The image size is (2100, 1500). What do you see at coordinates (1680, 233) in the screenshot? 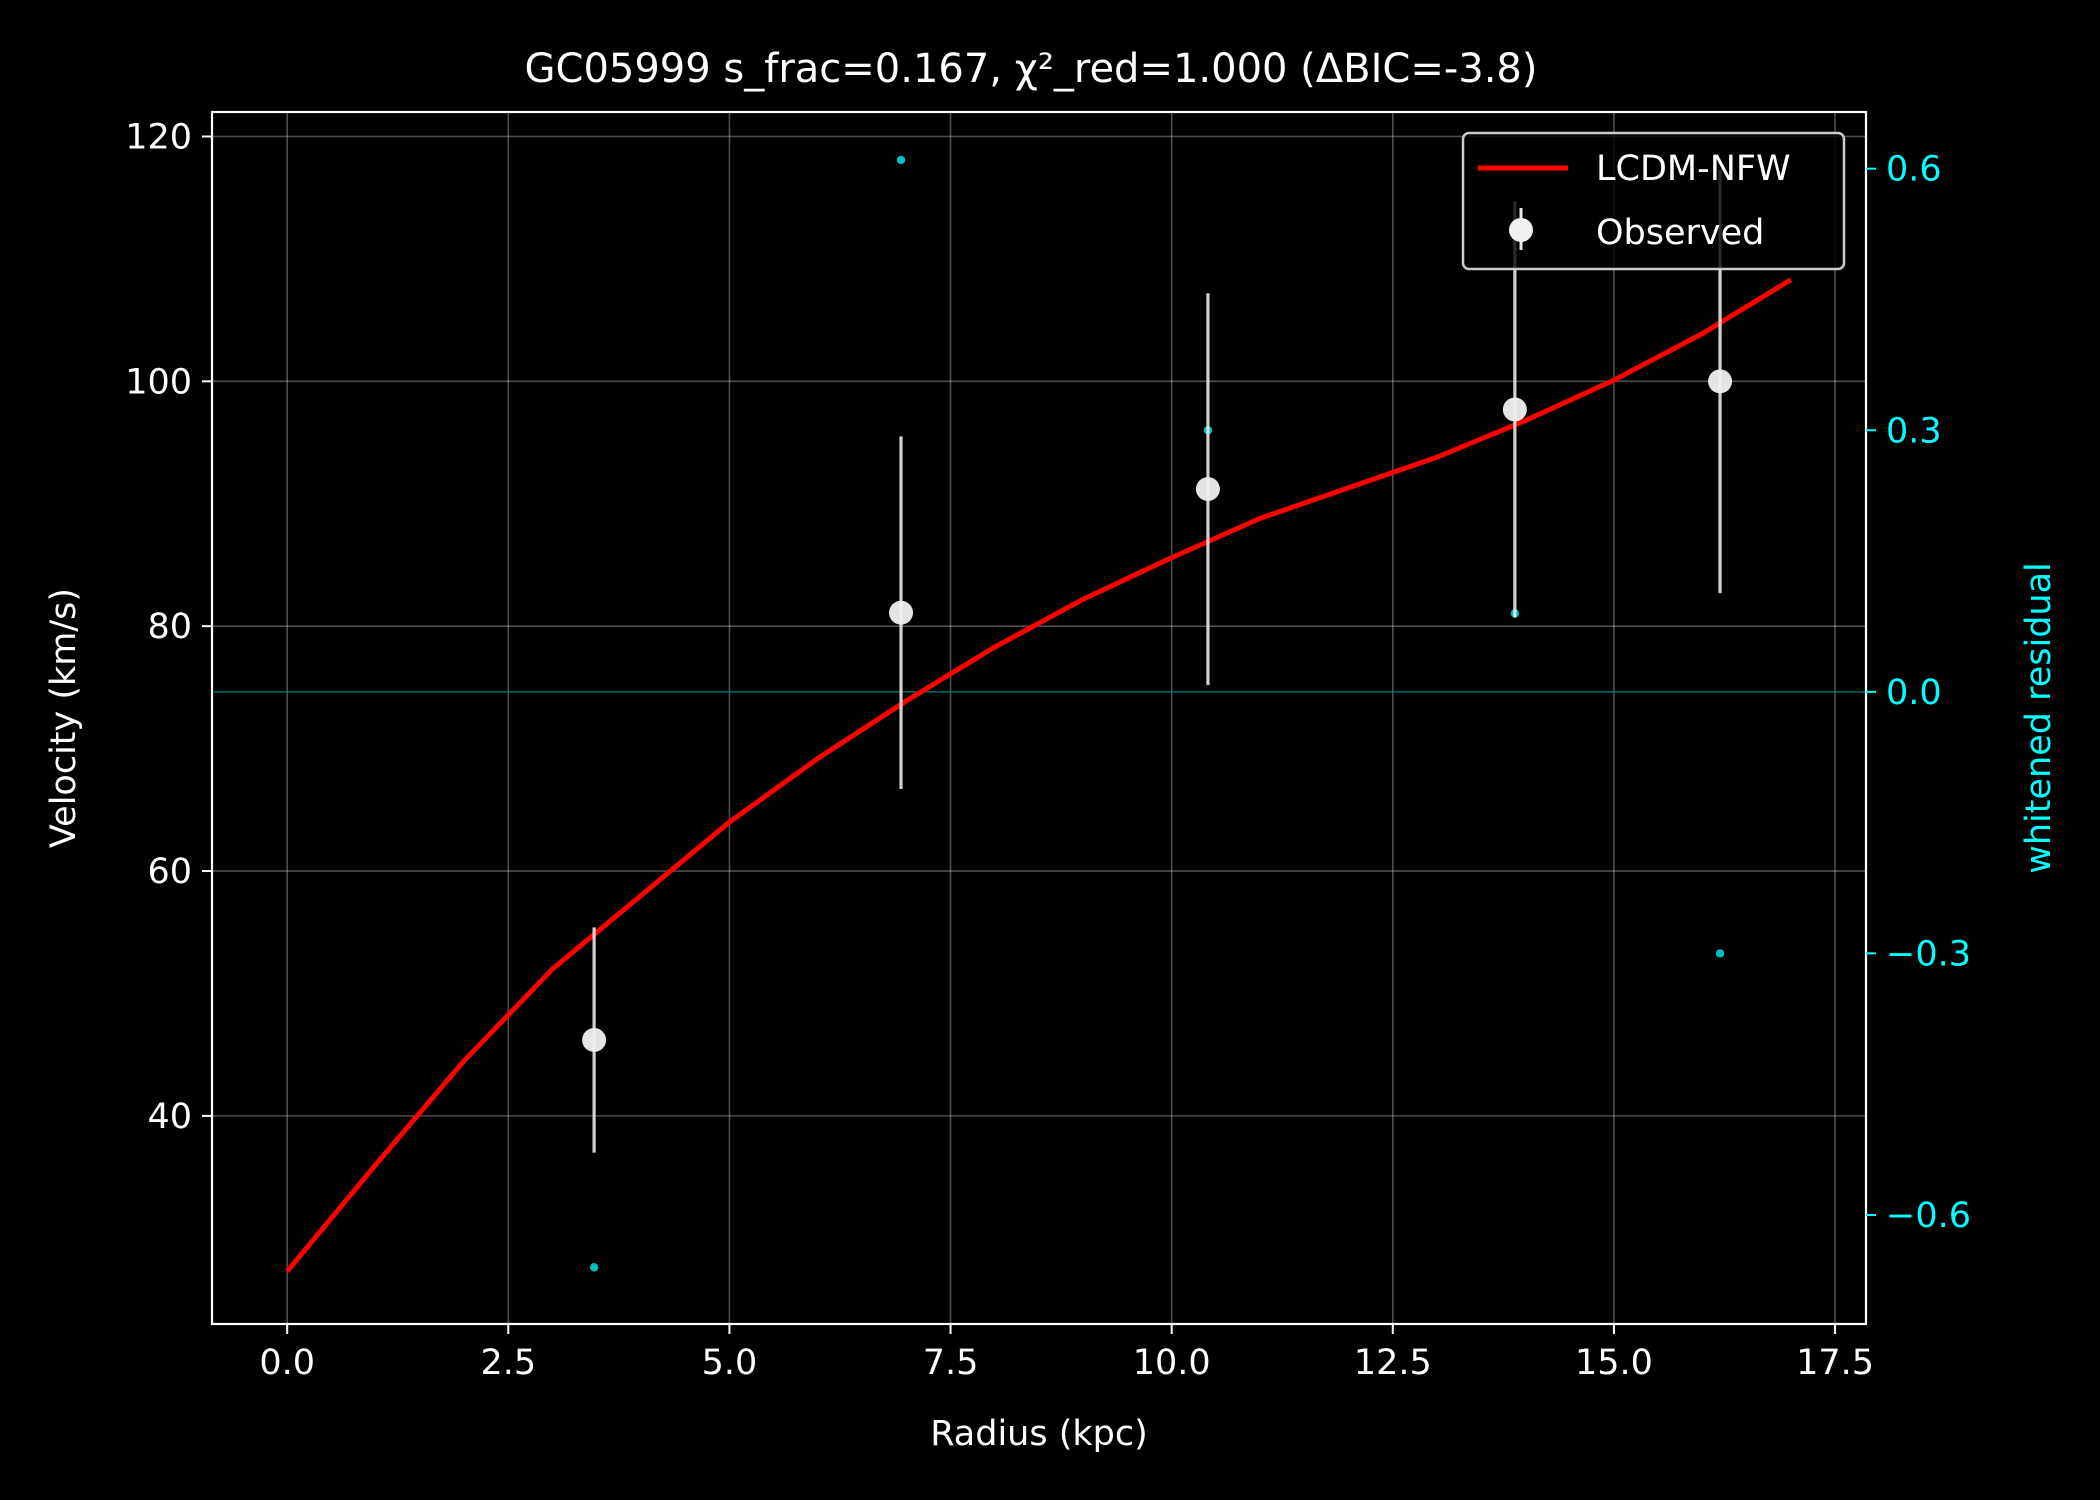
I see `legend-label-observed: Observed` at bounding box center [1680, 233].